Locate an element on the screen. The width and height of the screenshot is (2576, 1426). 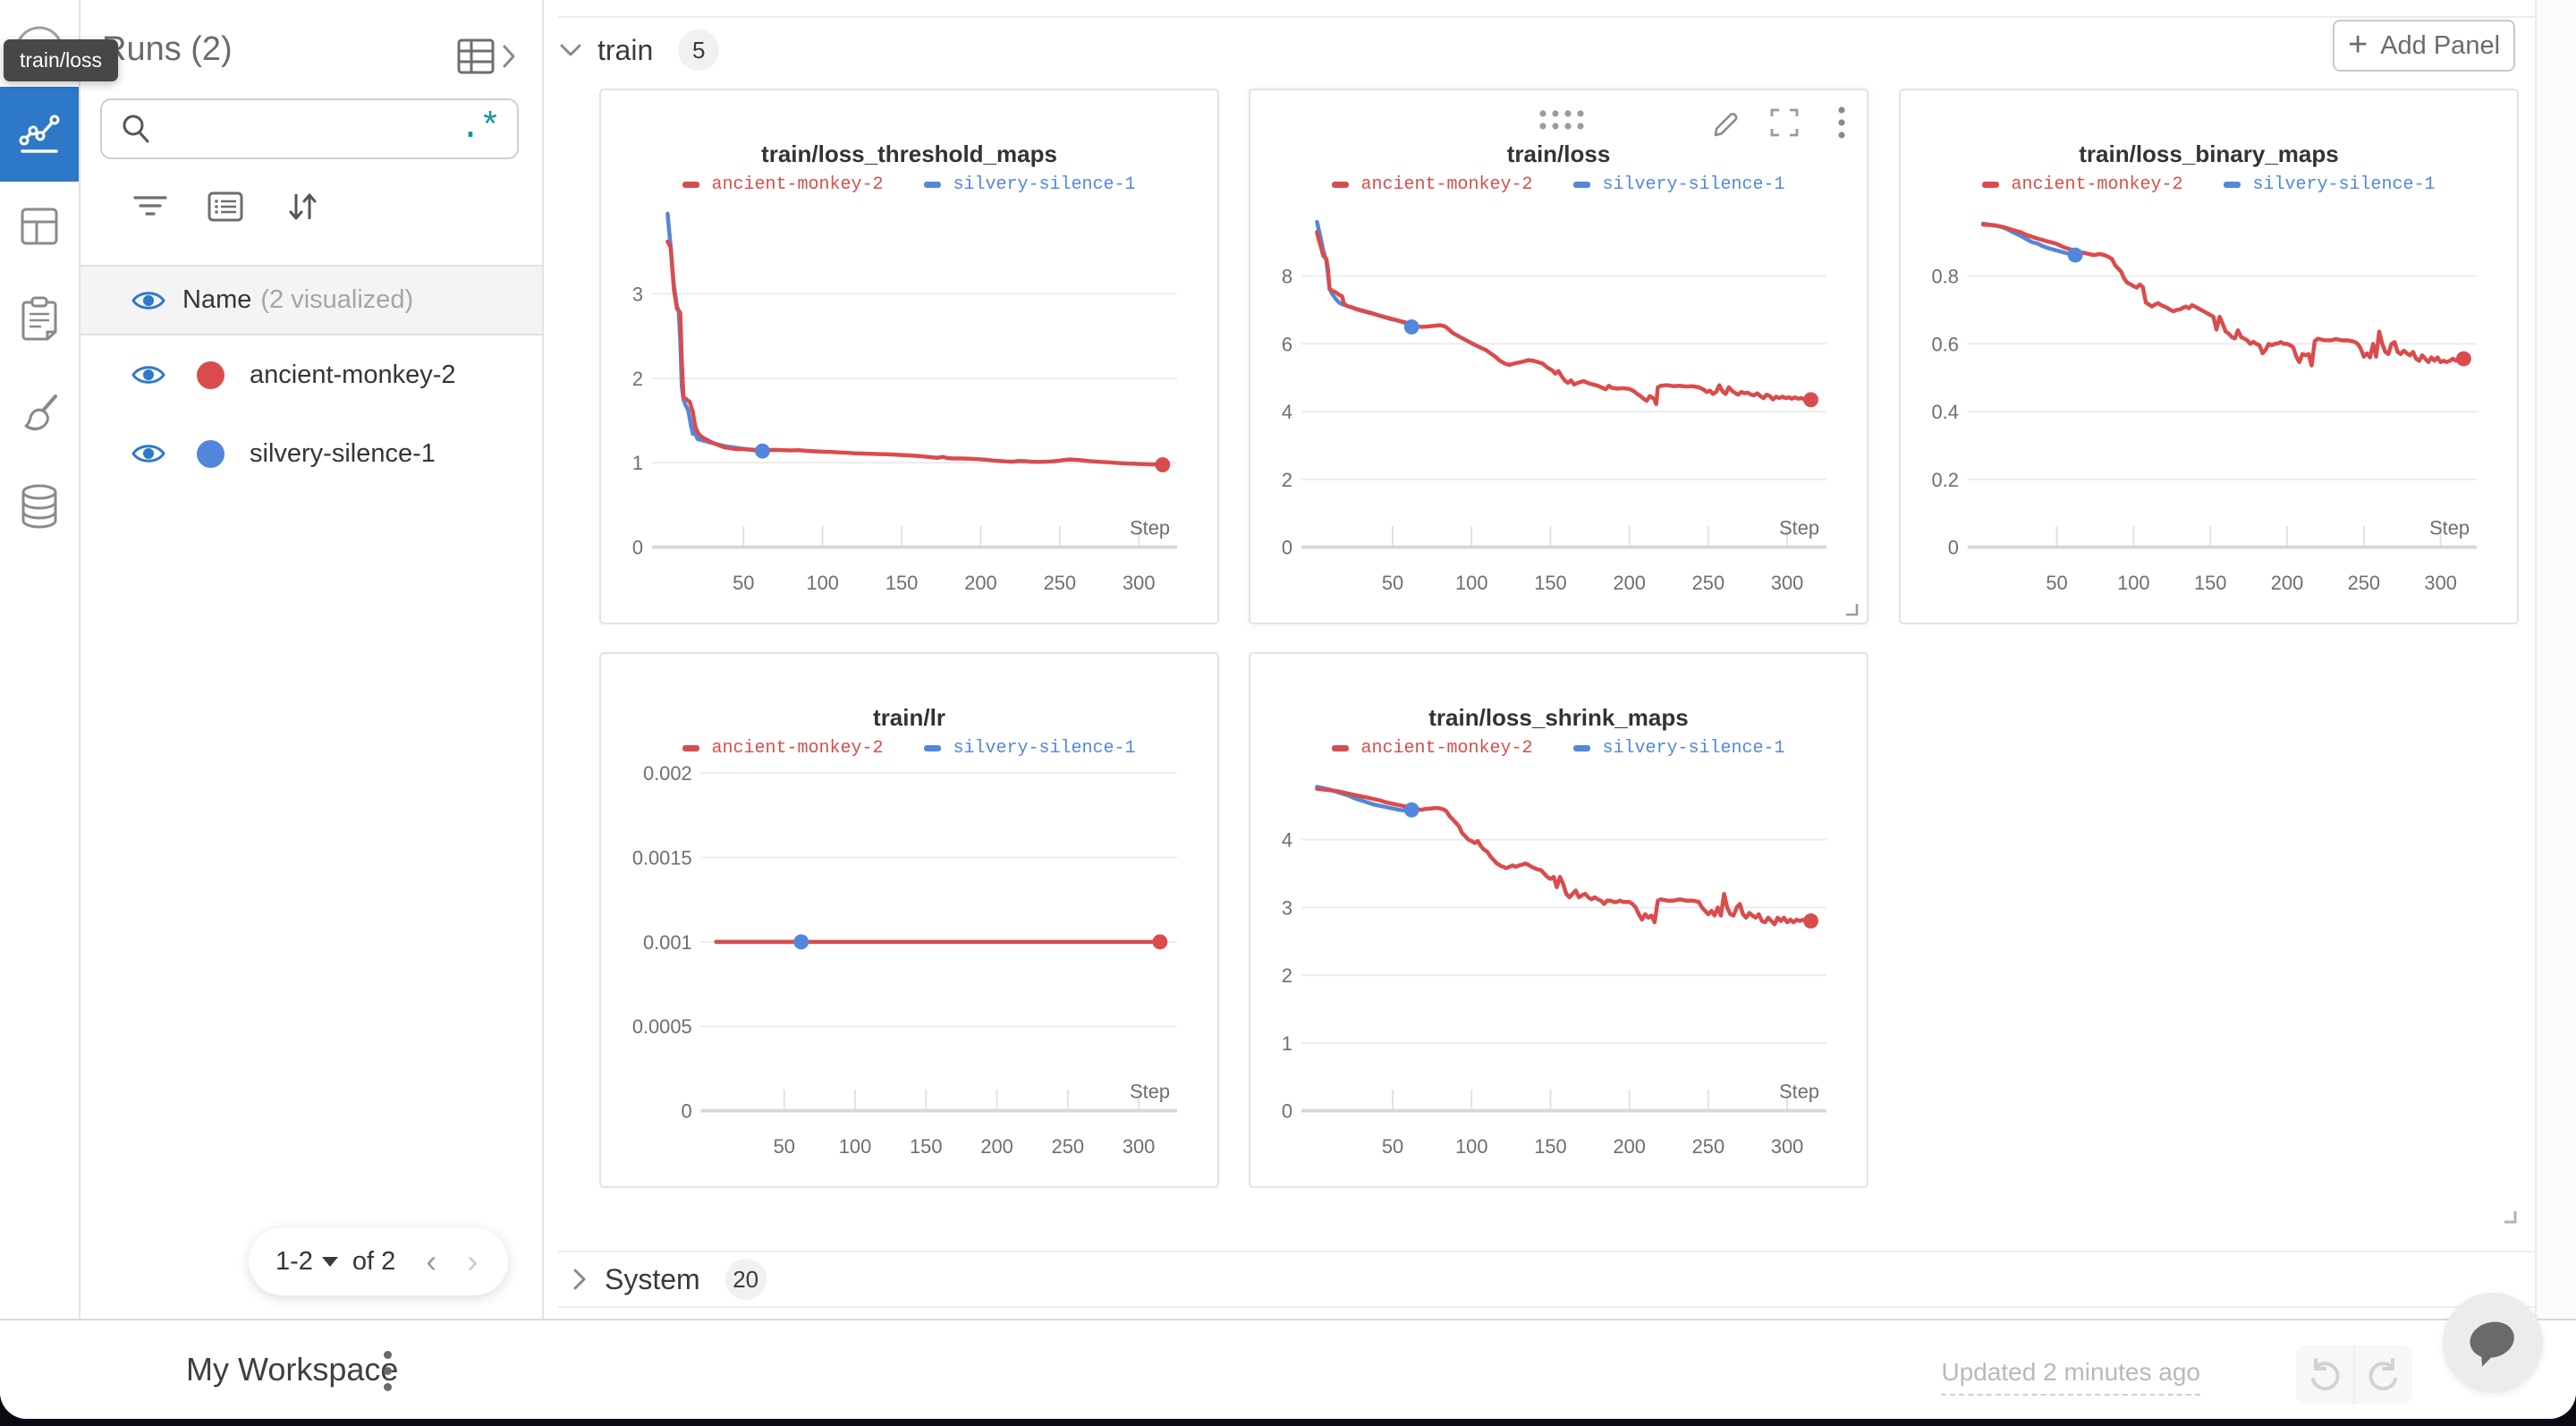
svg-text: 250 is located at coordinates (1708, 583).